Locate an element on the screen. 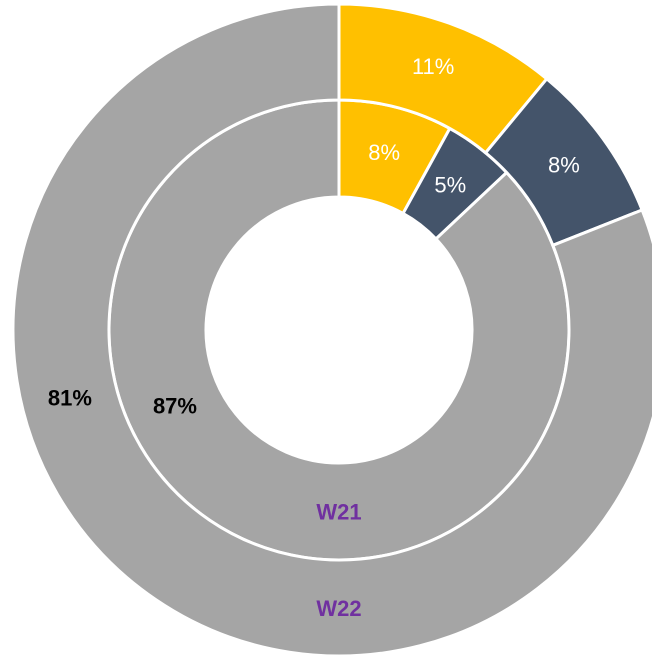  ring-label: W22 is located at coordinates (338, 608).